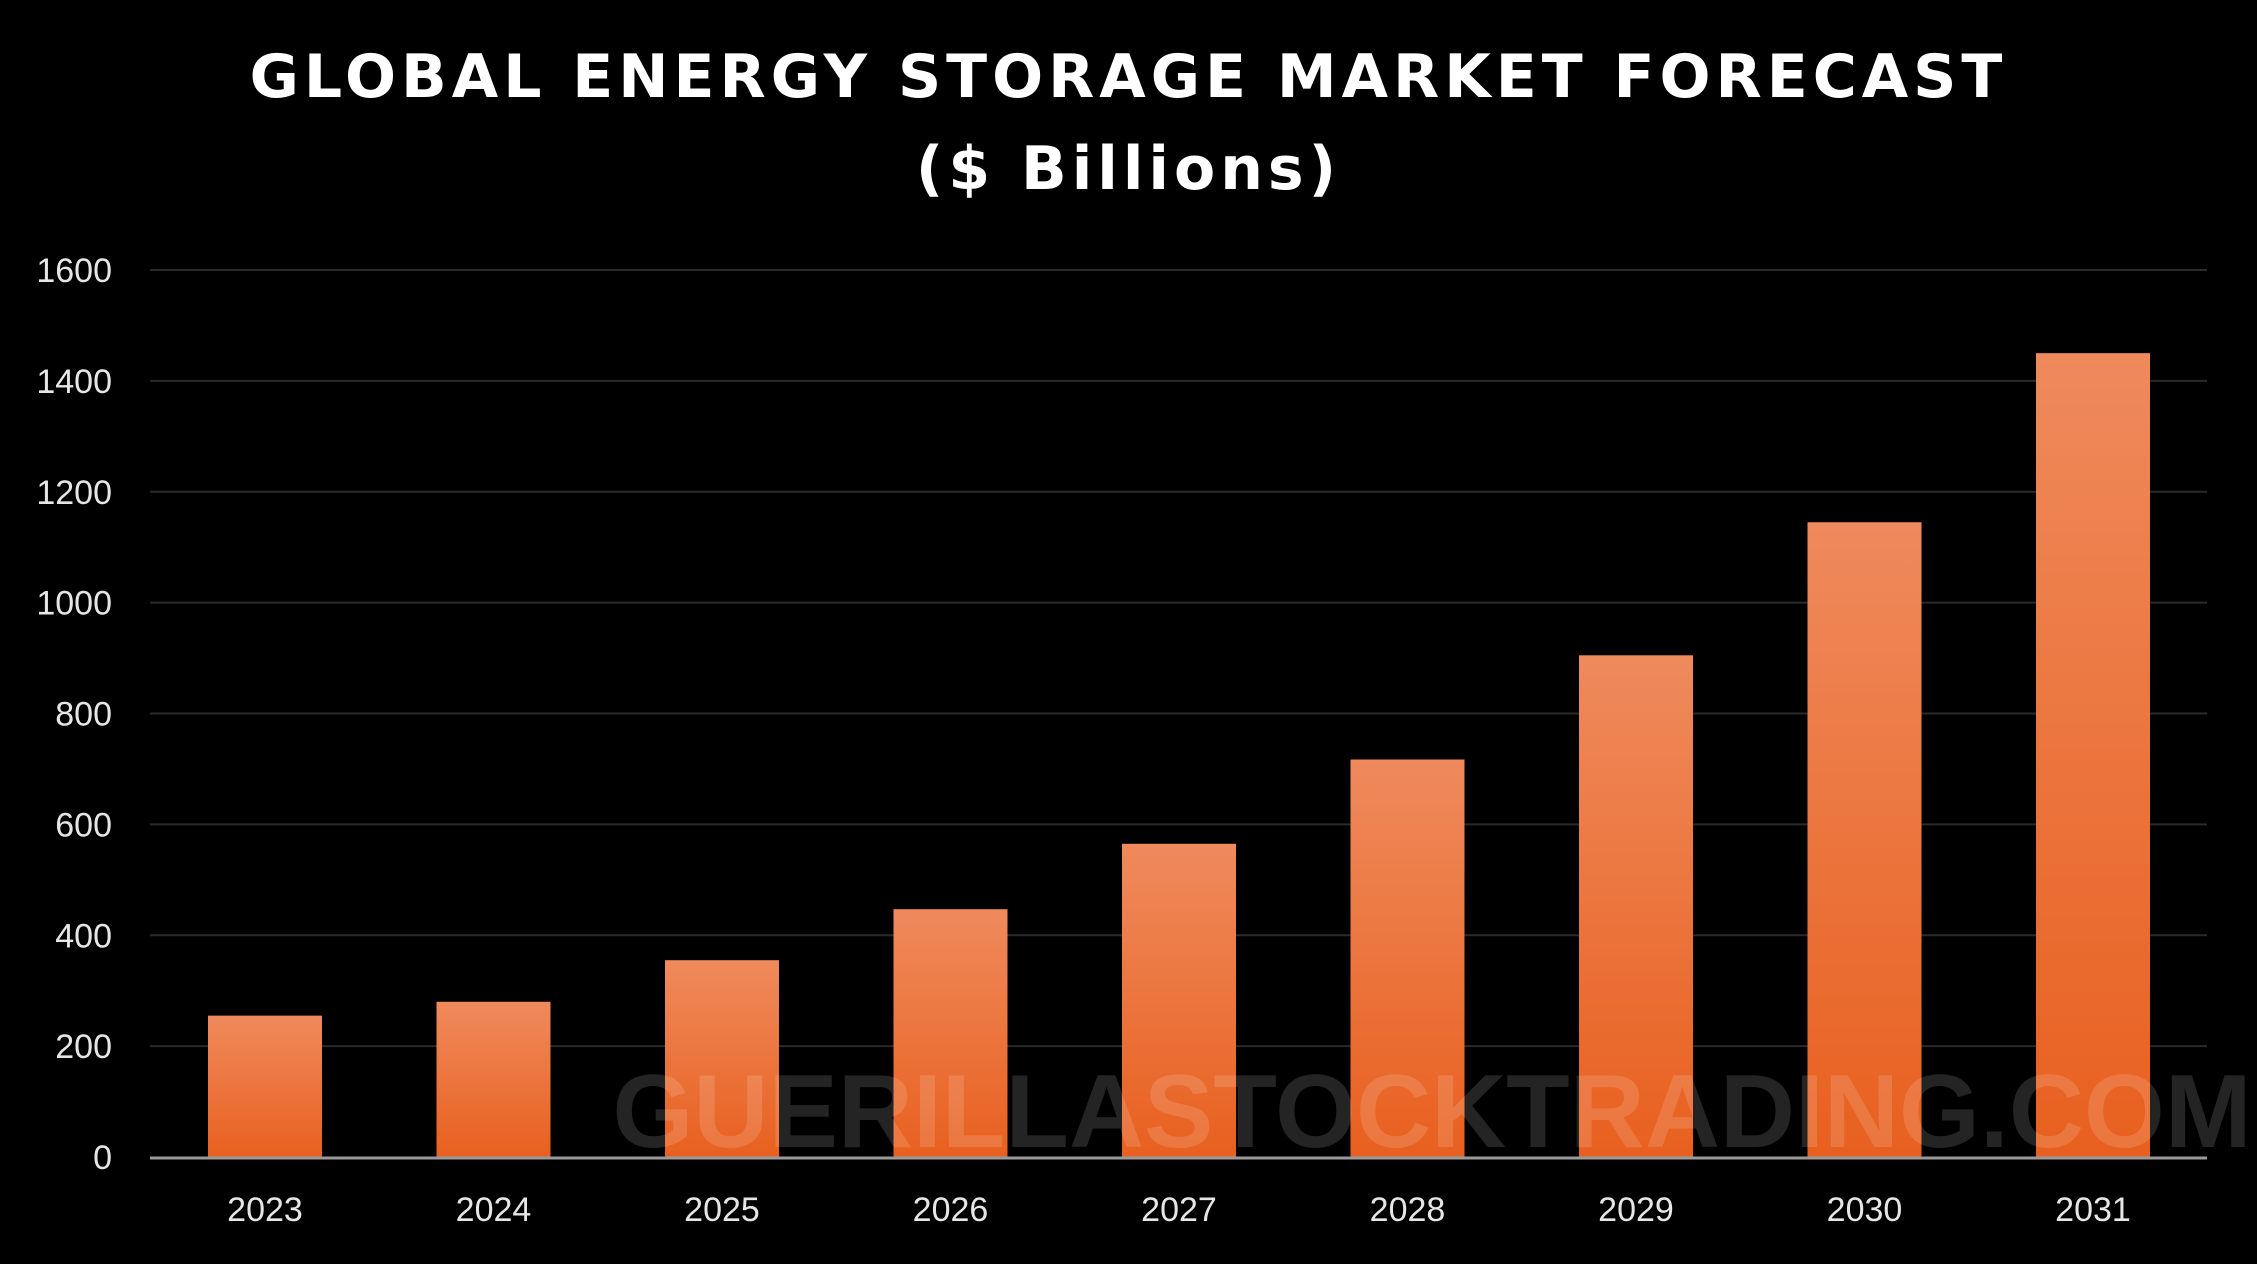  What do you see at coordinates (83, 715) in the screenshot?
I see `y-tick-label: 800` at bounding box center [83, 715].